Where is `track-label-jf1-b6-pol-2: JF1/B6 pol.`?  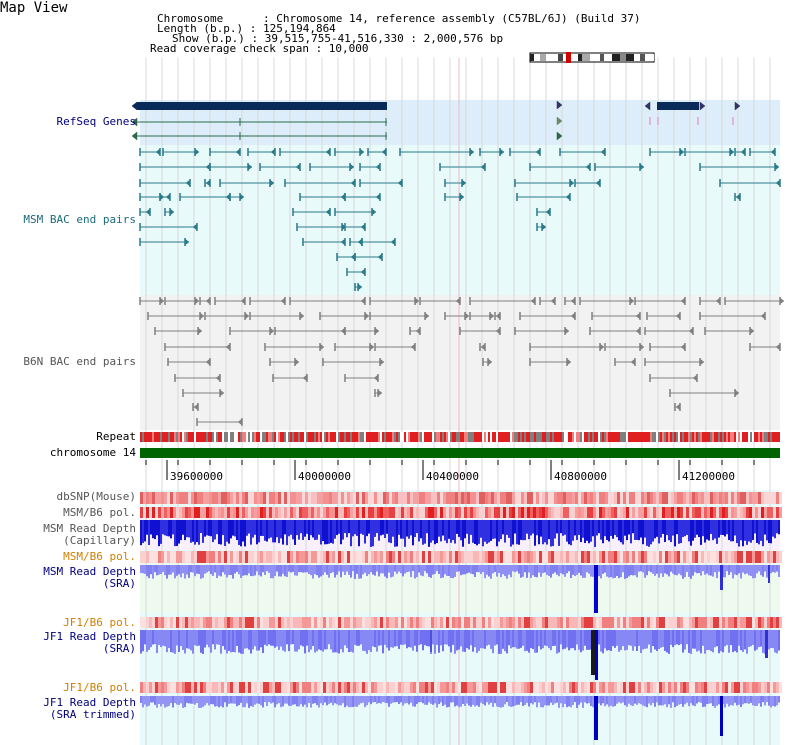
track-label-jf1-b6-pol-2: JF1/B6 pol. is located at coordinates (99, 687).